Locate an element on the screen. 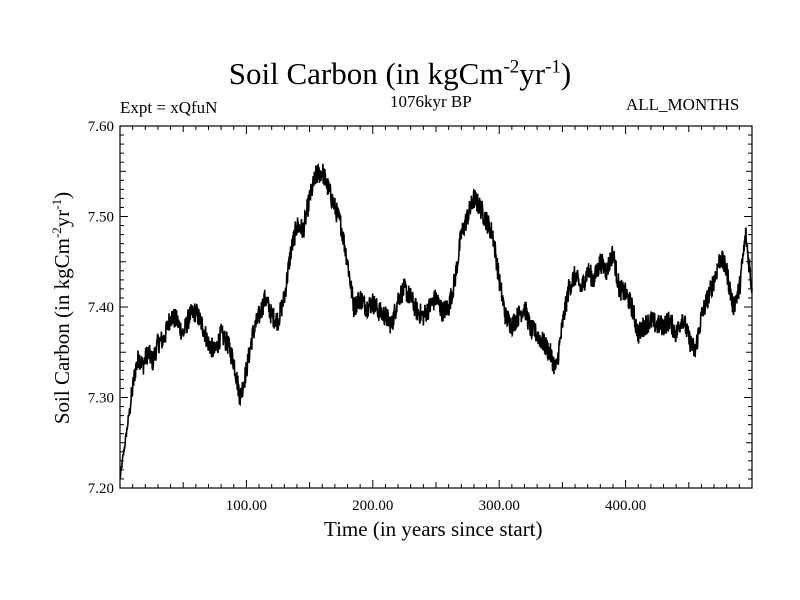 Image resolution: width=800 pixels, height=600 pixels. y-tick-label: 7.40 is located at coordinates (101, 308).